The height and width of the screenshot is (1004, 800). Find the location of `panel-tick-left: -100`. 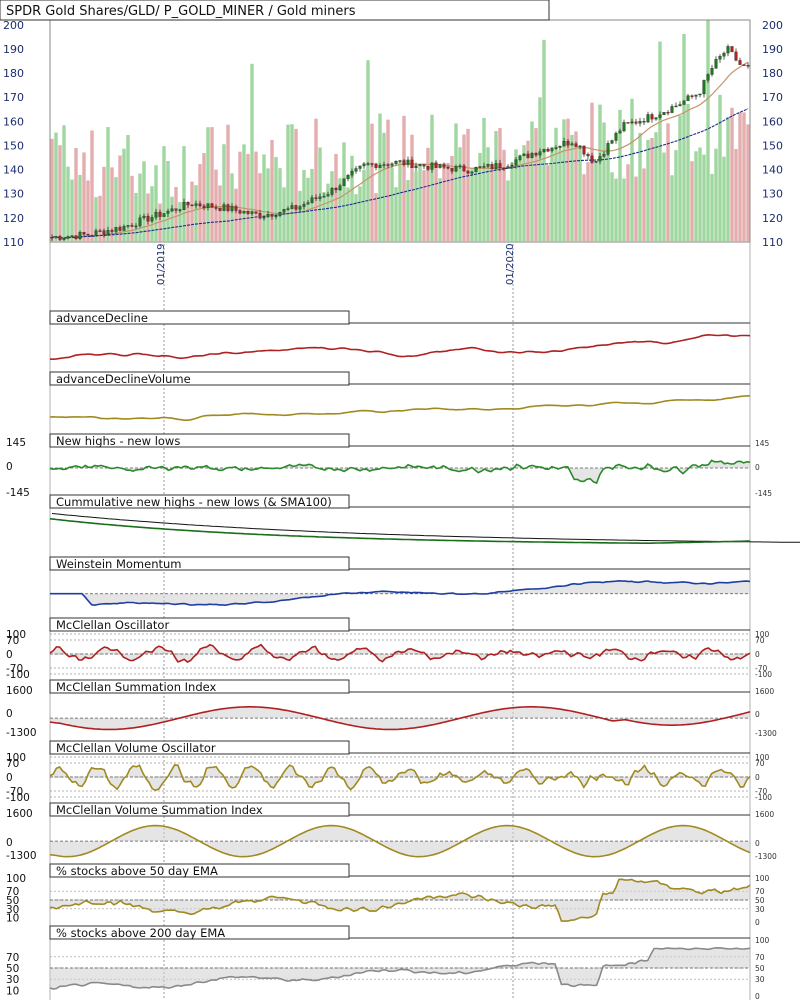

panel-tick-left: -100 is located at coordinates (18, 675).